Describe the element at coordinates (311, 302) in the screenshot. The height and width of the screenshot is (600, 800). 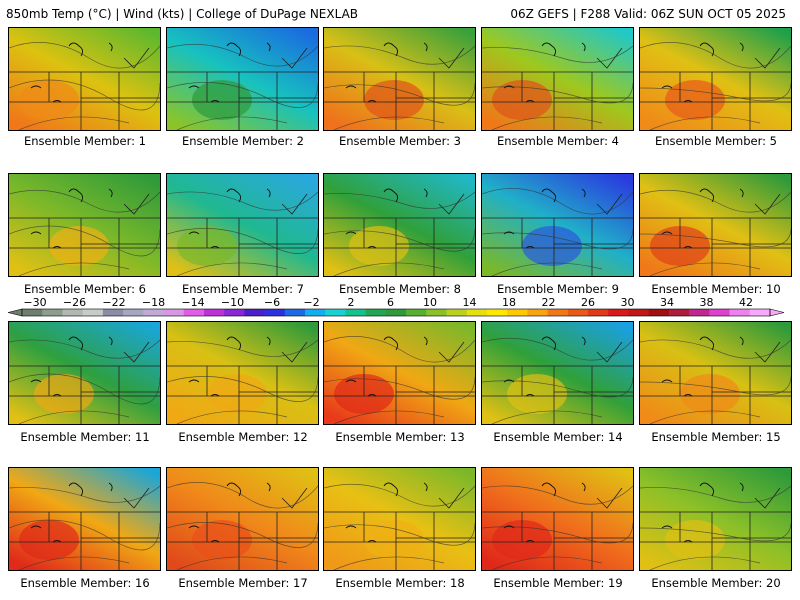
I see `colorbar-tick-label: −2` at that location.